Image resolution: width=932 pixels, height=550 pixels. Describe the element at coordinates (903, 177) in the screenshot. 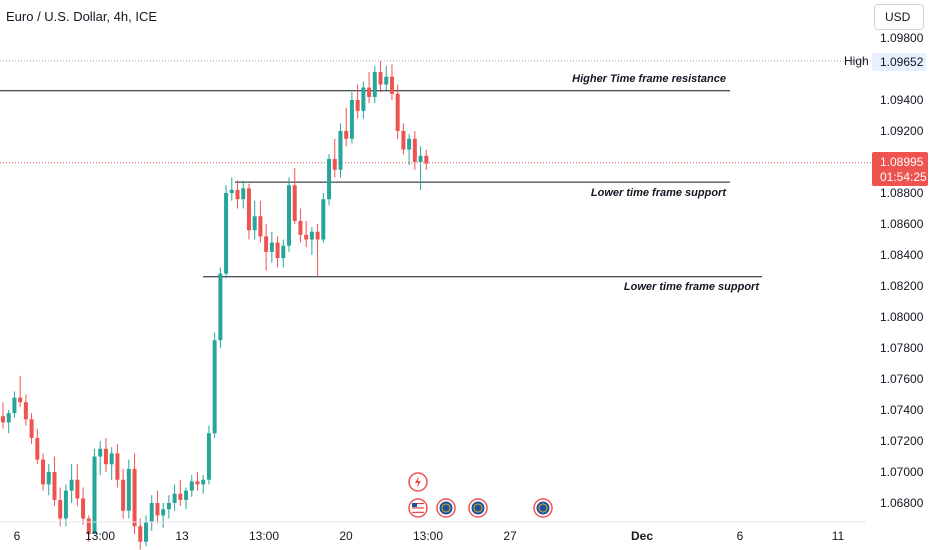

I see `countdown-timer: 01:54:25` at that location.